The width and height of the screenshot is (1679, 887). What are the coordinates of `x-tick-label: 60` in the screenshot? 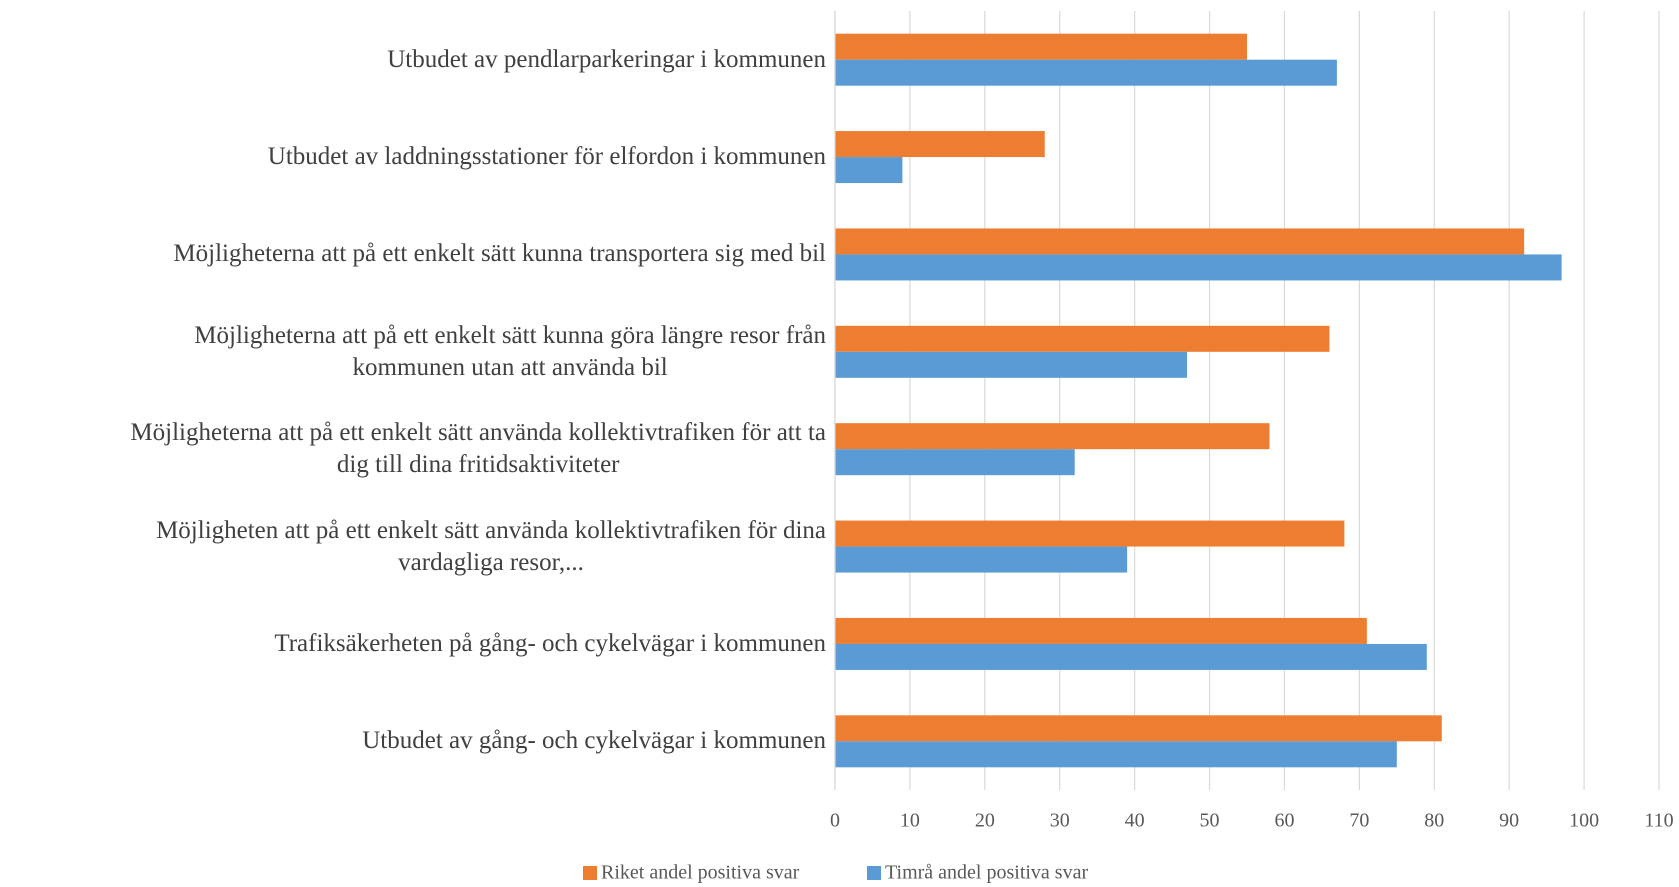 It's located at (1284, 821).